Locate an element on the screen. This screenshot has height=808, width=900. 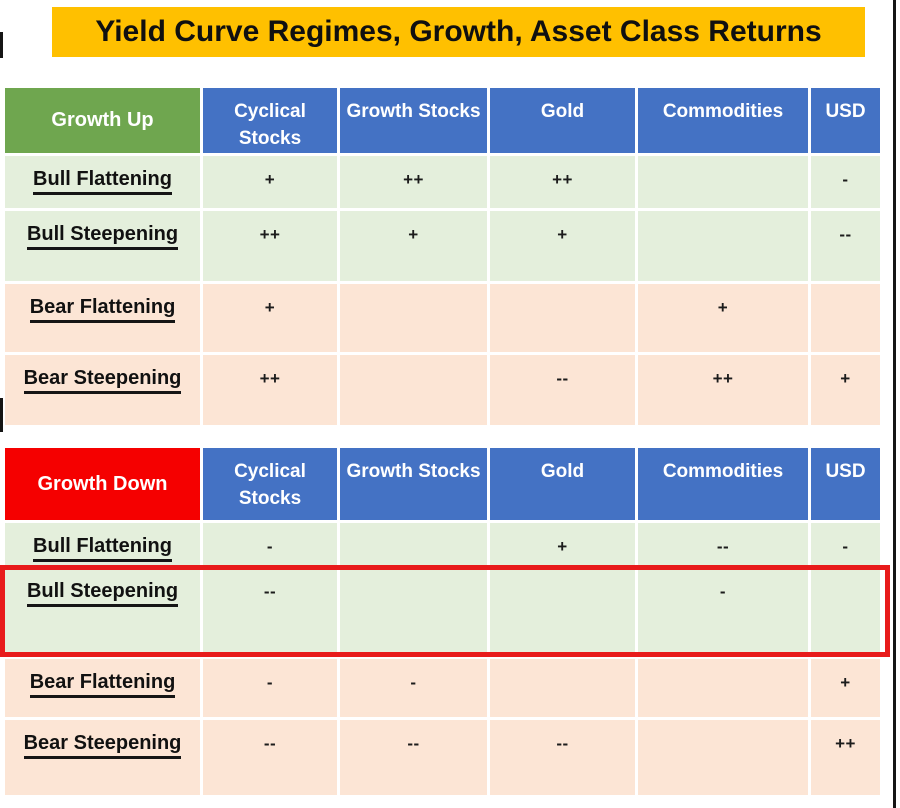
right-edge-line is located at coordinates (894, 404).